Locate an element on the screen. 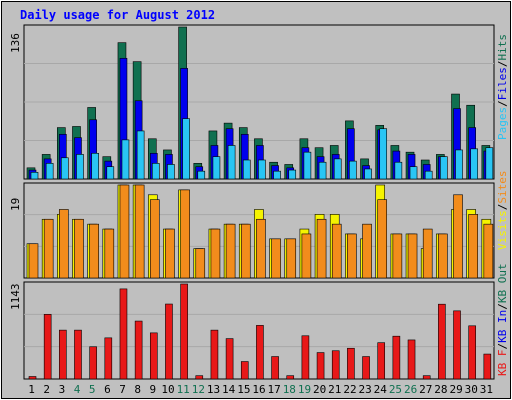  x-tick-label: 12 is located at coordinates (198, 389).